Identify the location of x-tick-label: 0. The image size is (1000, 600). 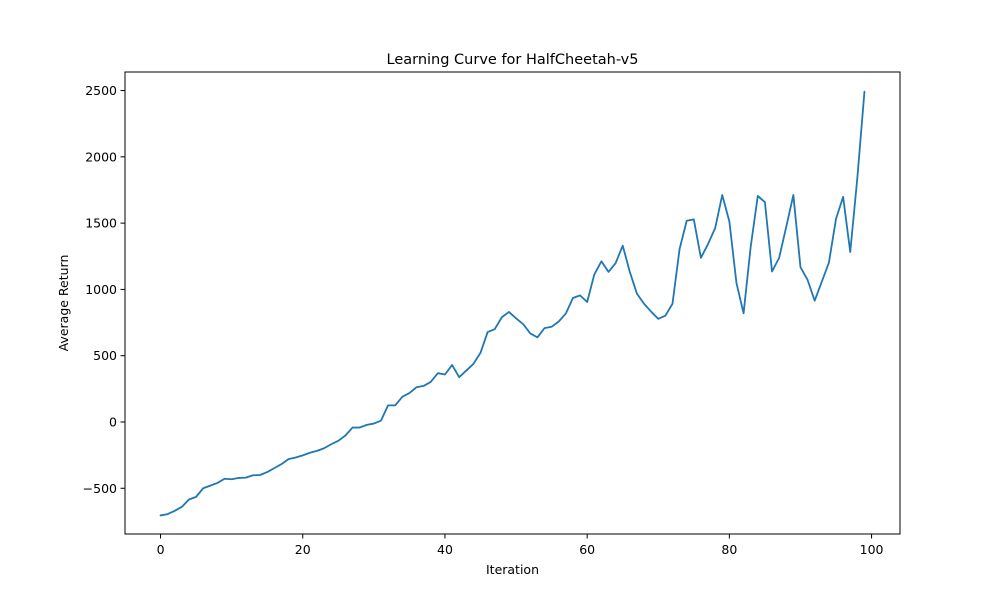
(161, 549).